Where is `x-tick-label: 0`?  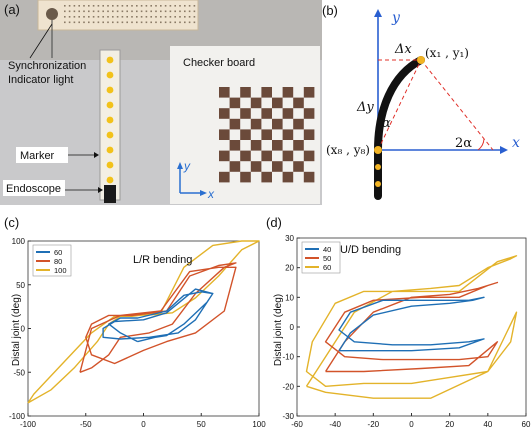
x-tick-label: 0 is located at coordinates (143, 424).